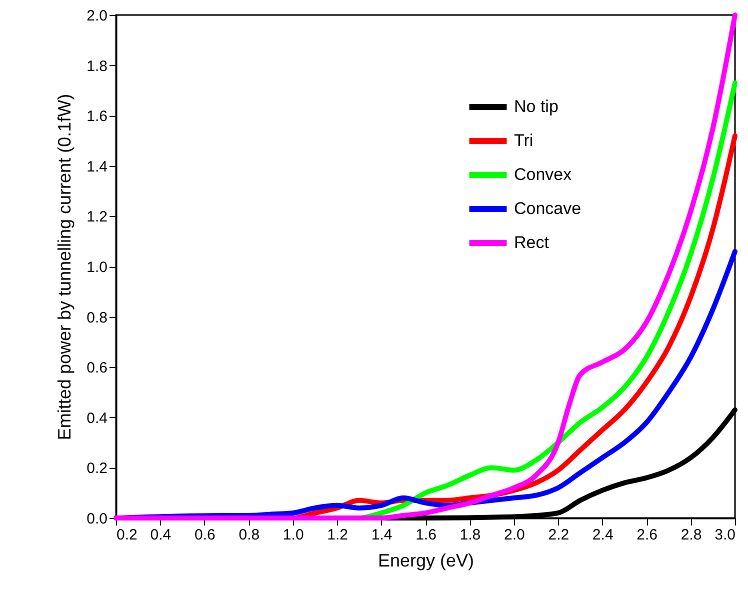  What do you see at coordinates (97, 16) in the screenshot?
I see `y-tick-label: 2.0` at bounding box center [97, 16].